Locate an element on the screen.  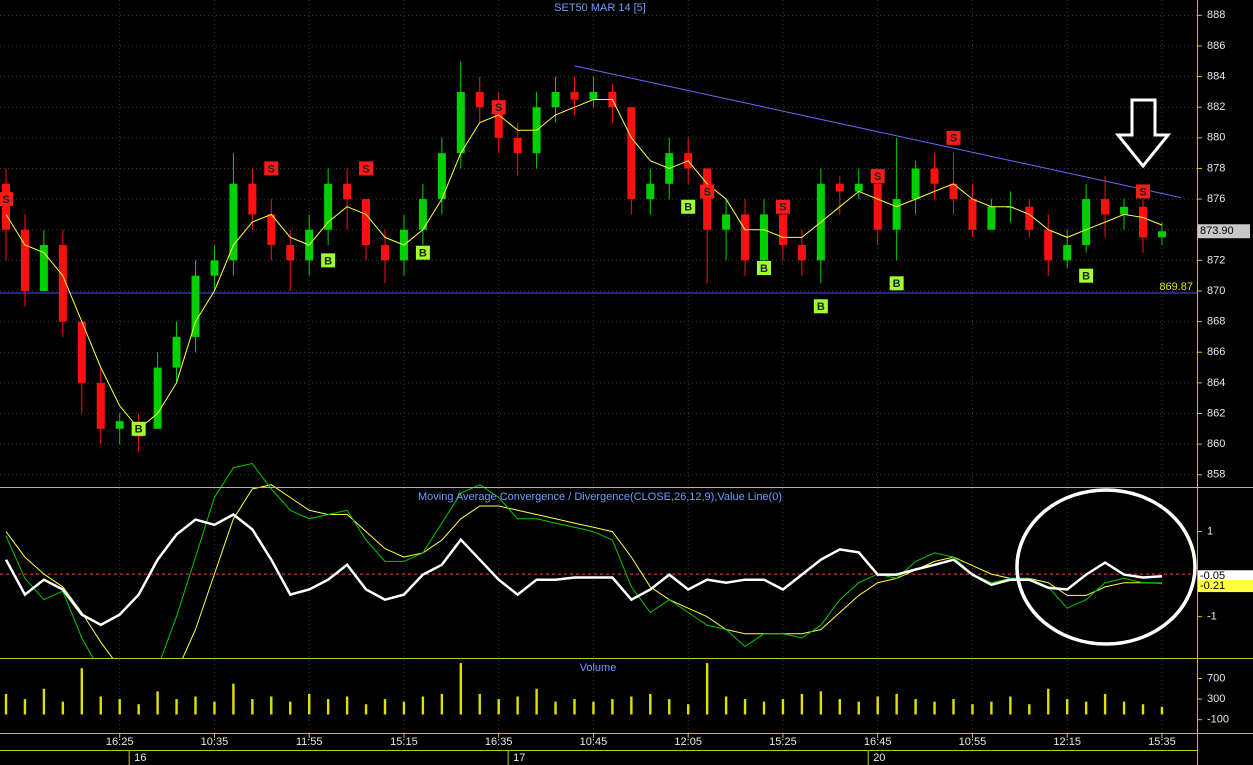
x-tick-label: 16:45 is located at coordinates (878, 742).